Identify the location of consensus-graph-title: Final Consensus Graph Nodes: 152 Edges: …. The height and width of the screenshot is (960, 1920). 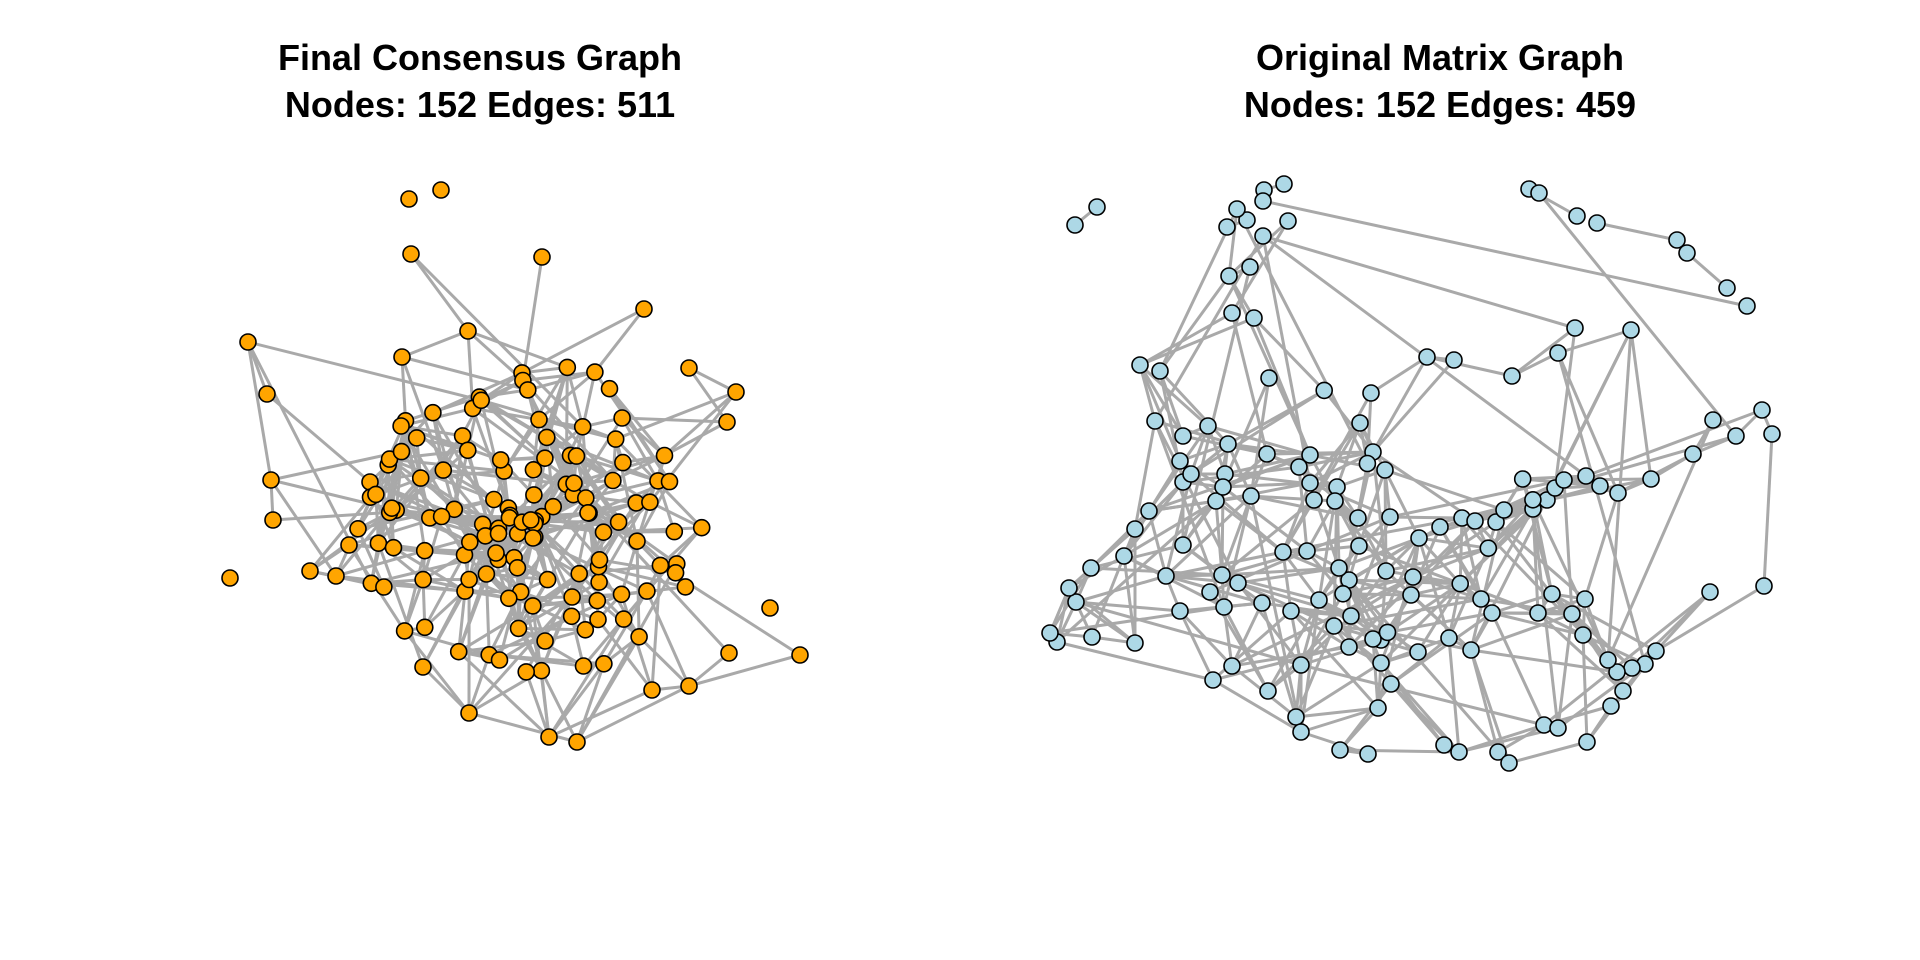
(480, 81).